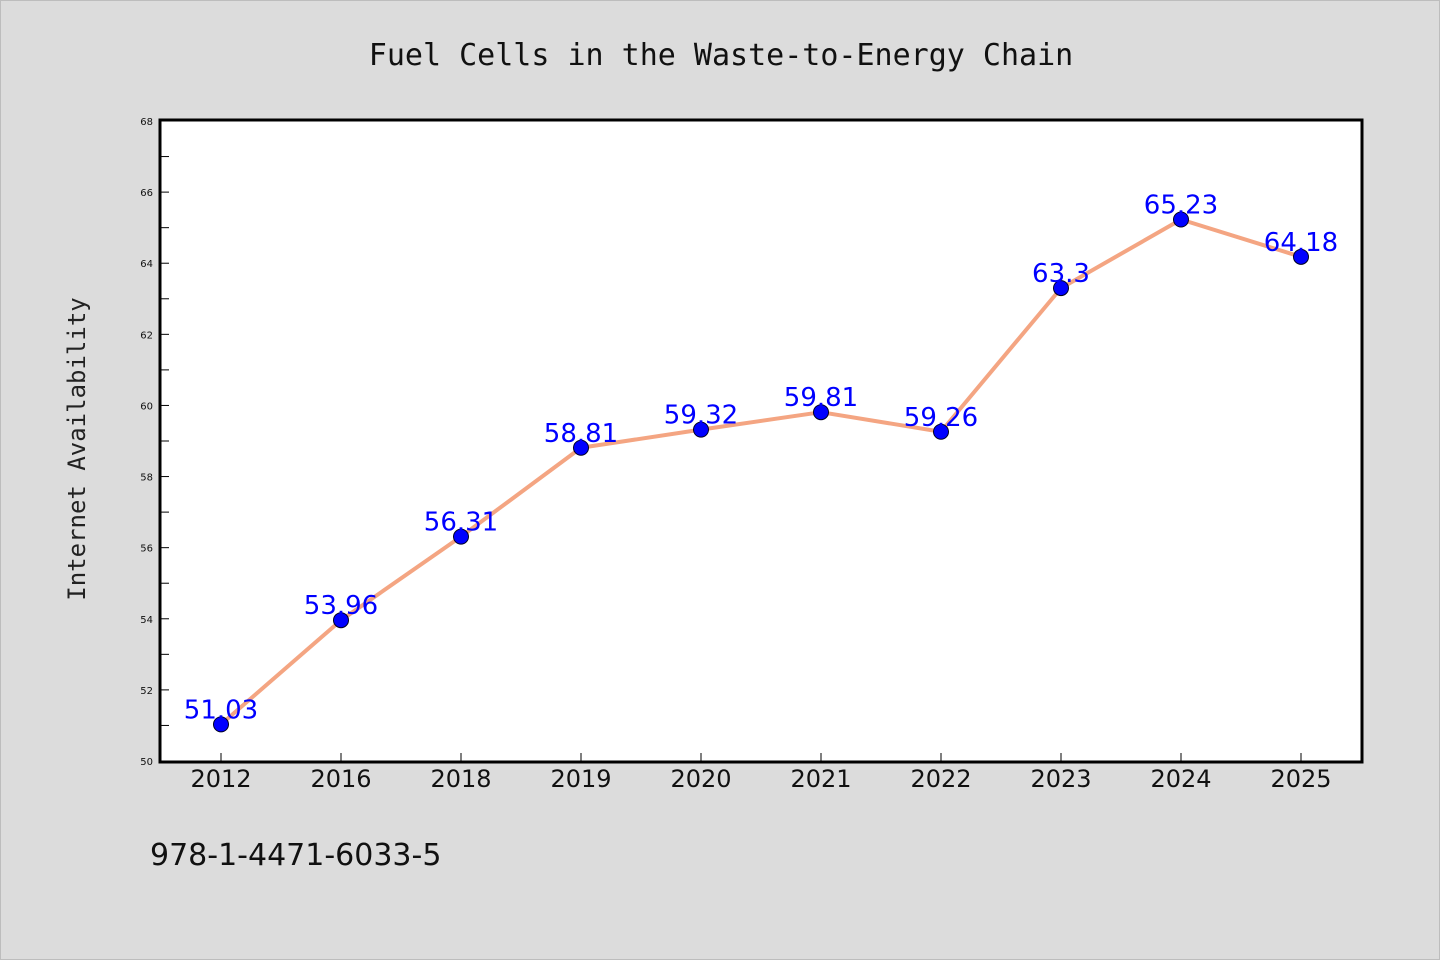 The image size is (1440, 960). What do you see at coordinates (700, 779) in the screenshot?
I see `x-tick-label: 2020` at bounding box center [700, 779].